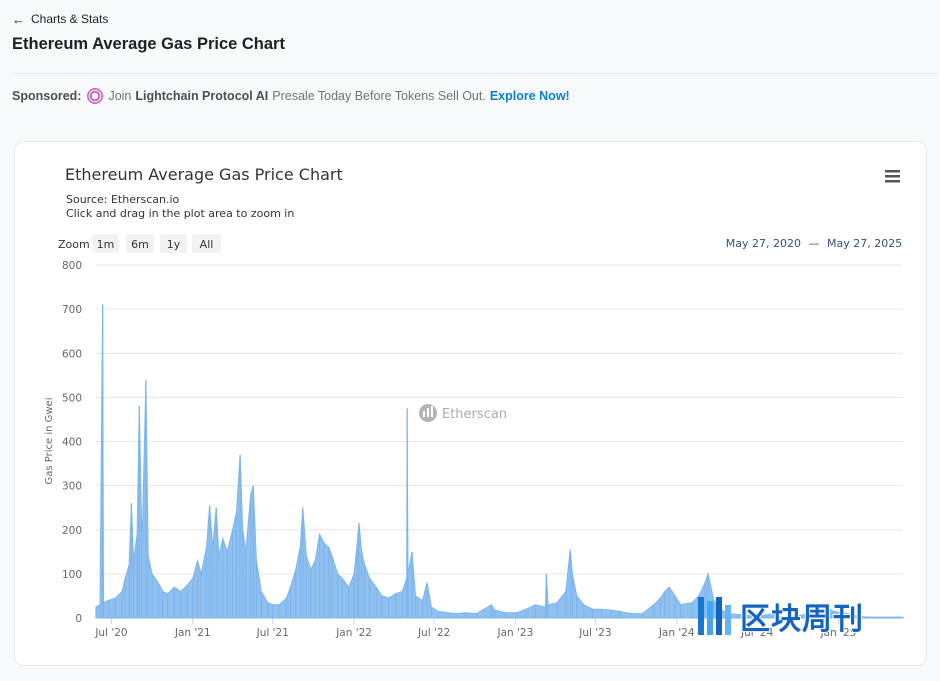 The height and width of the screenshot is (681, 940). I want to click on x-tick-label: Jan '24, so click(676, 633).